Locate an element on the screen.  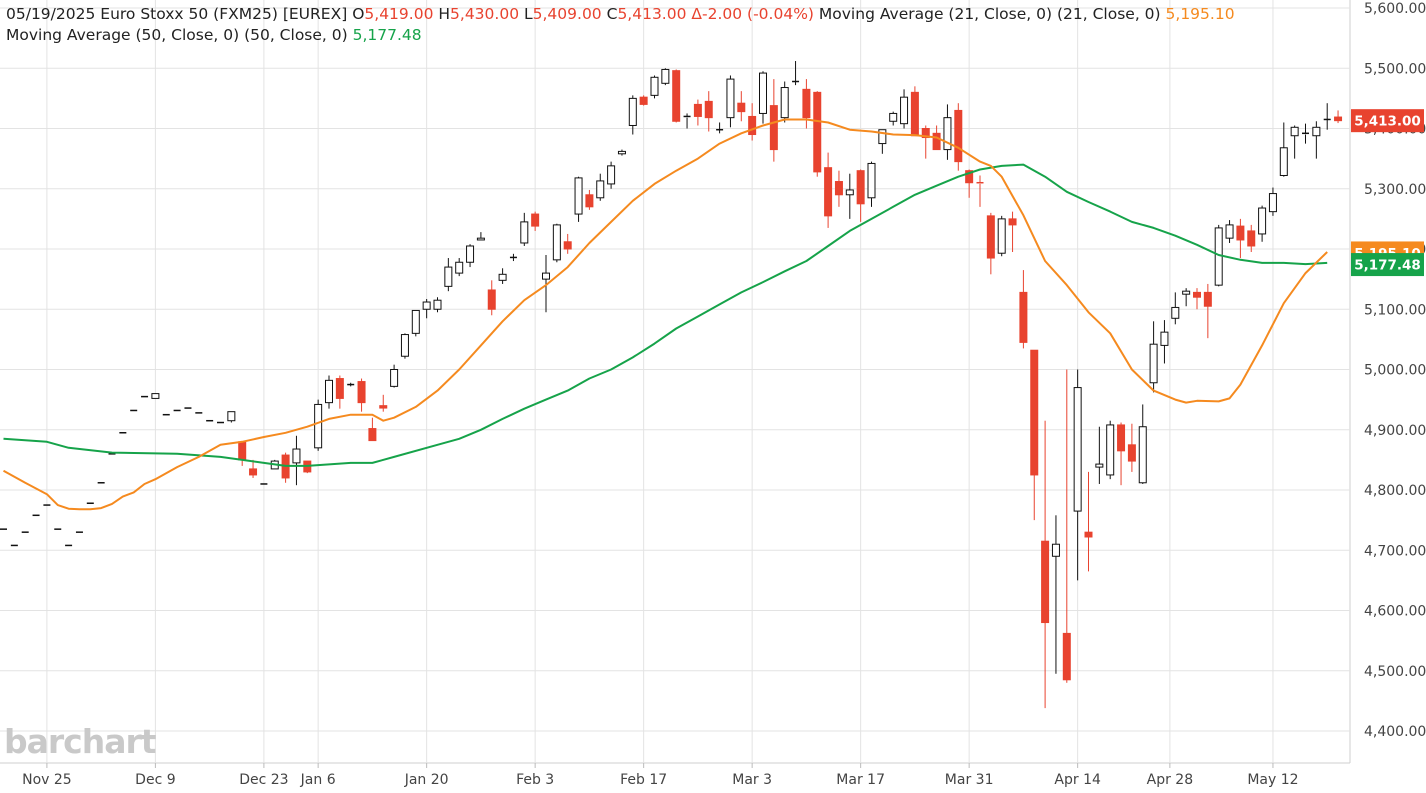
legend-low-value: 5,409.00 is located at coordinates (567, 14).